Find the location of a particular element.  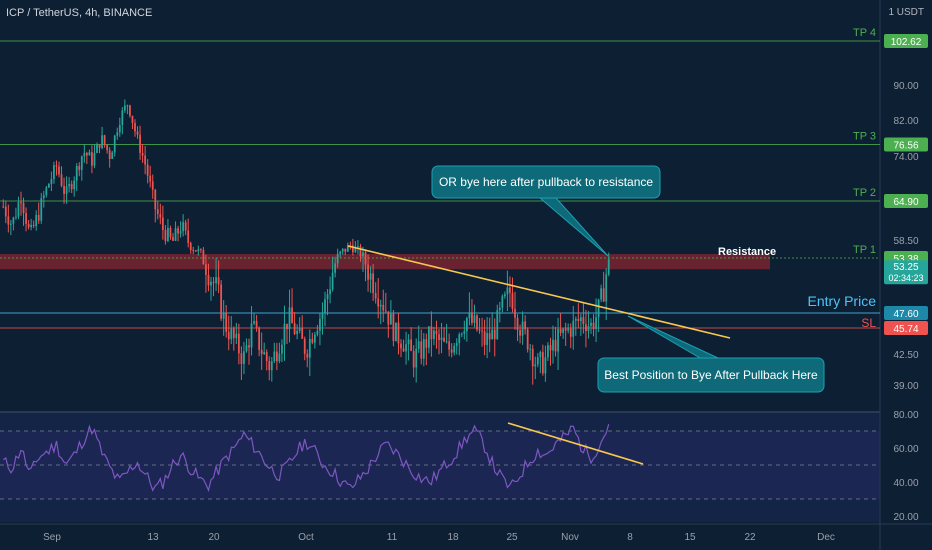

level-label-4: Entry Price is located at coordinates (842, 301).